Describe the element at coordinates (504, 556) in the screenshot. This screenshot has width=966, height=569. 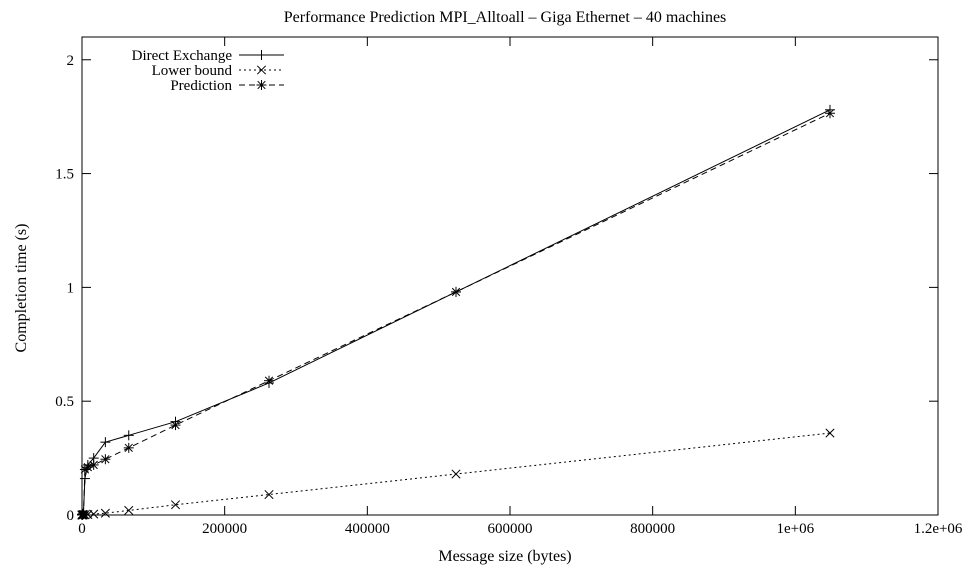
I see `x-axis-title: Message size (bytes)` at that location.